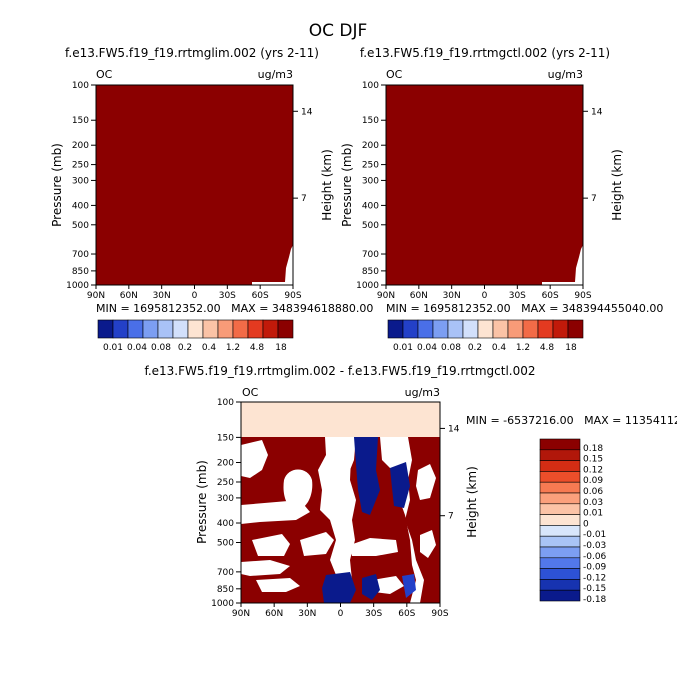  I want to click on panel-right-units-label: ug/m3, so click(565, 74).